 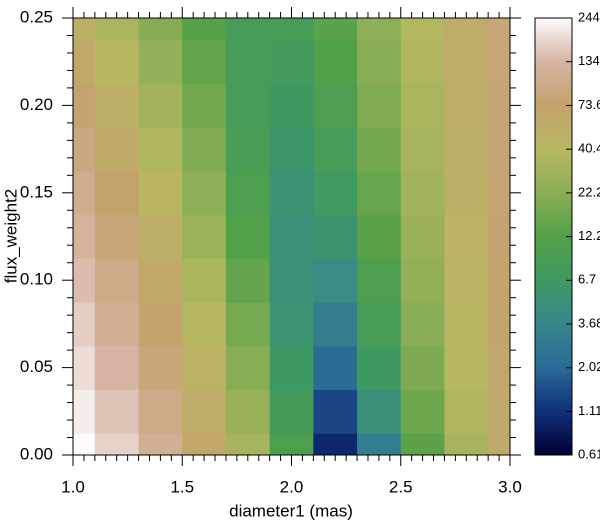 I want to click on colorbar-tick-label: 12.2, so click(x=589, y=235).